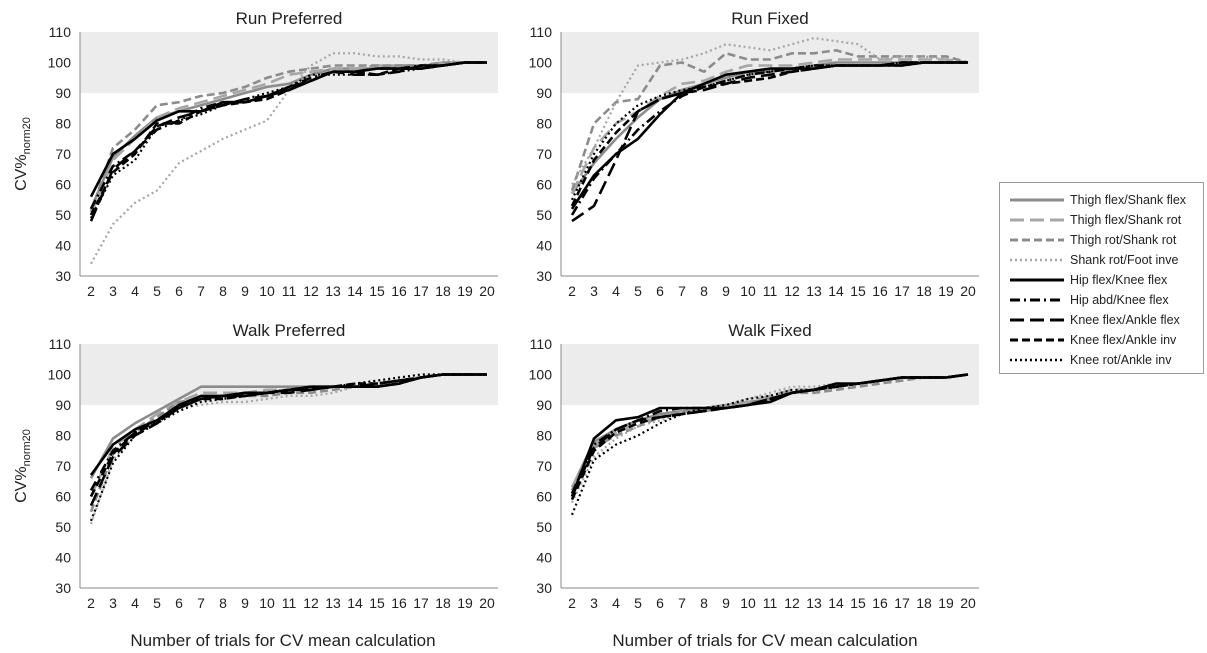 The width and height of the screenshot is (1207, 653). I want to click on legend-item: Hip flex/Knee flex, so click(1087, 280).